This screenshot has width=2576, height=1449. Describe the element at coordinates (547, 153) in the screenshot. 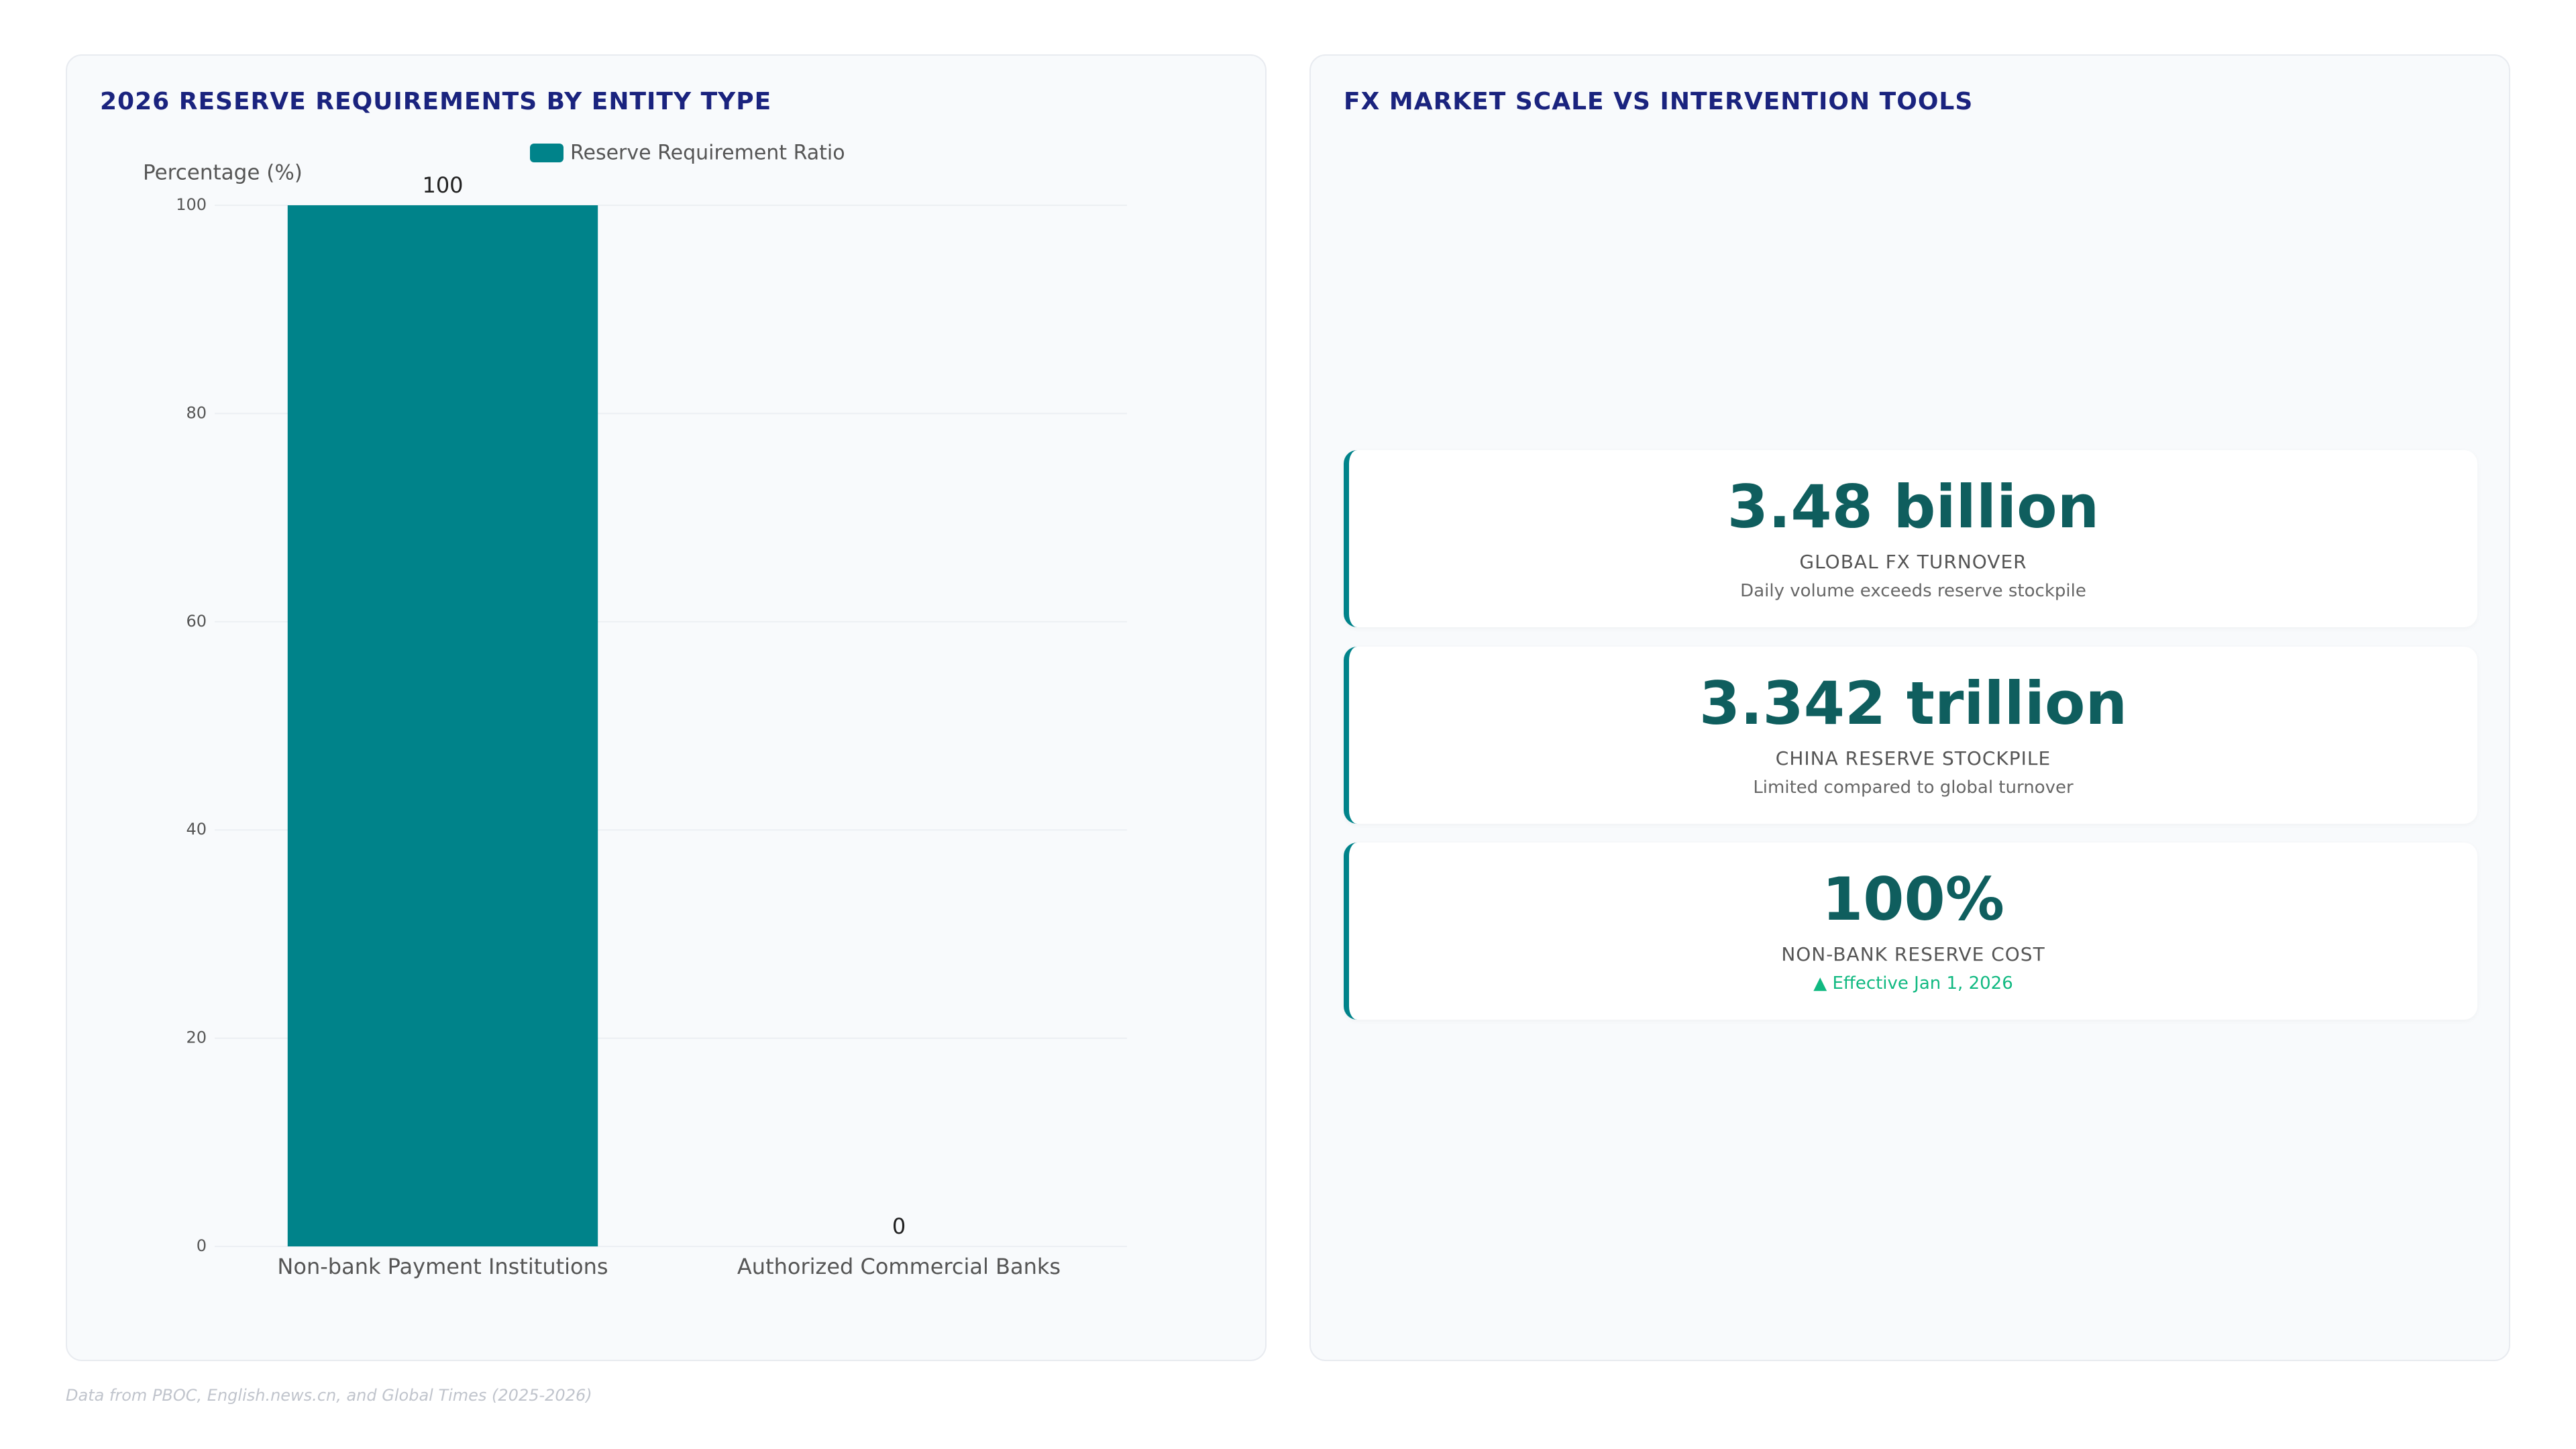

I see `legend-swatch` at that location.